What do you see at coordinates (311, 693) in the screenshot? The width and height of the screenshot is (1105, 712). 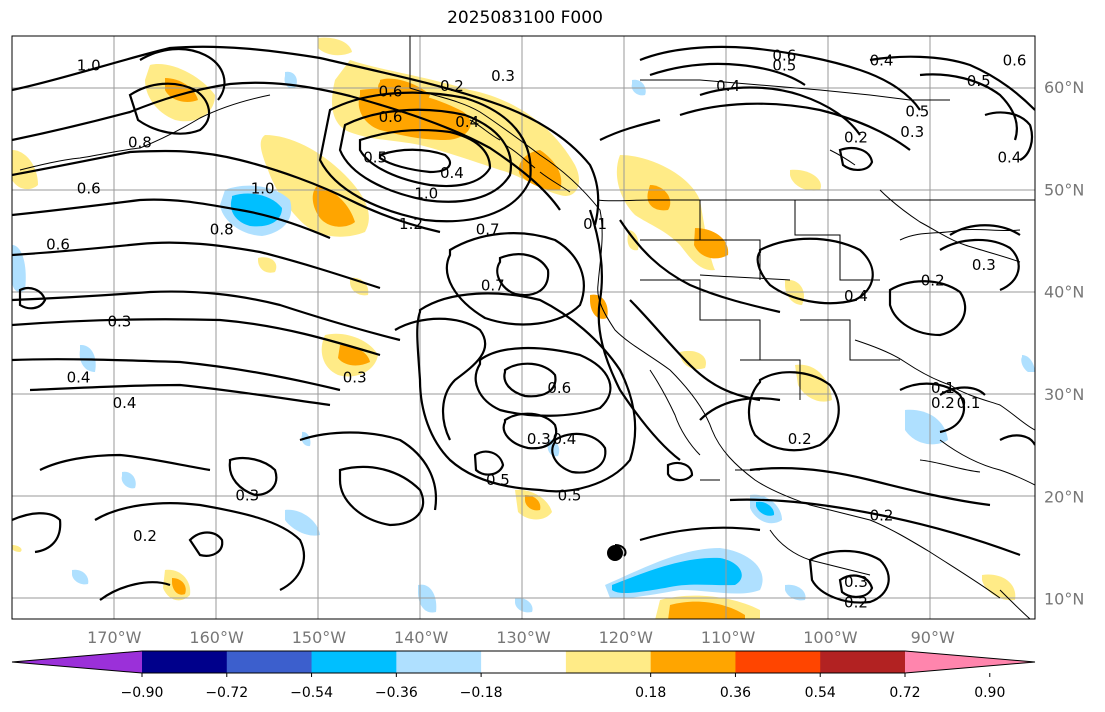 I see `colorbar-tick-label: −0.54` at bounding box center [311, 693].